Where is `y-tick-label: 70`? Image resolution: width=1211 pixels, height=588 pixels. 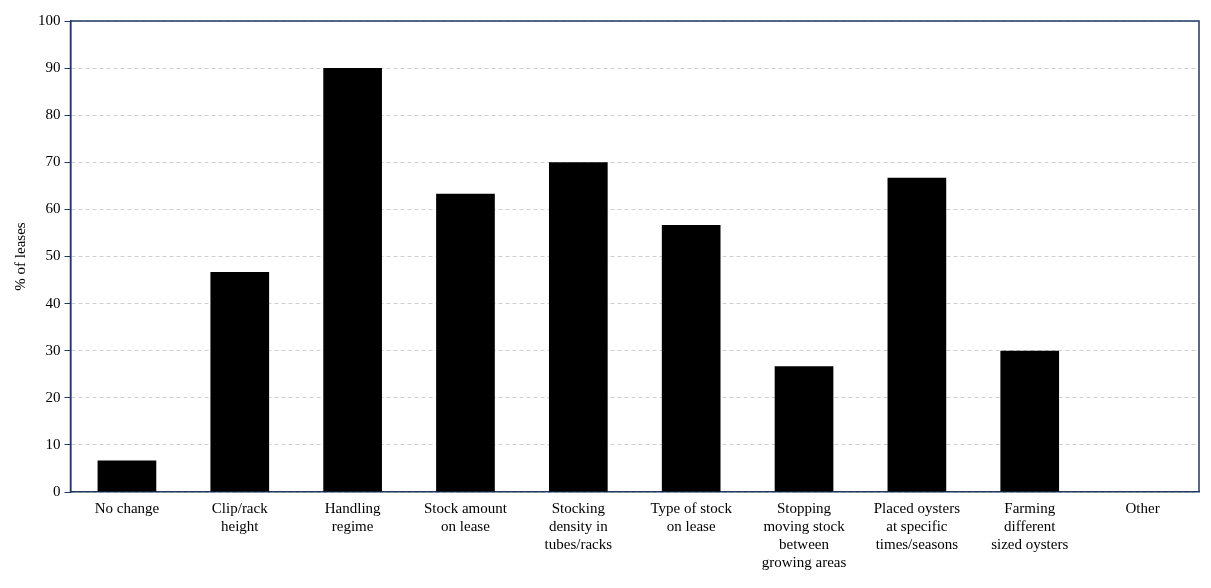
y-tick-label: 70 is located at coordinates (53, 161).